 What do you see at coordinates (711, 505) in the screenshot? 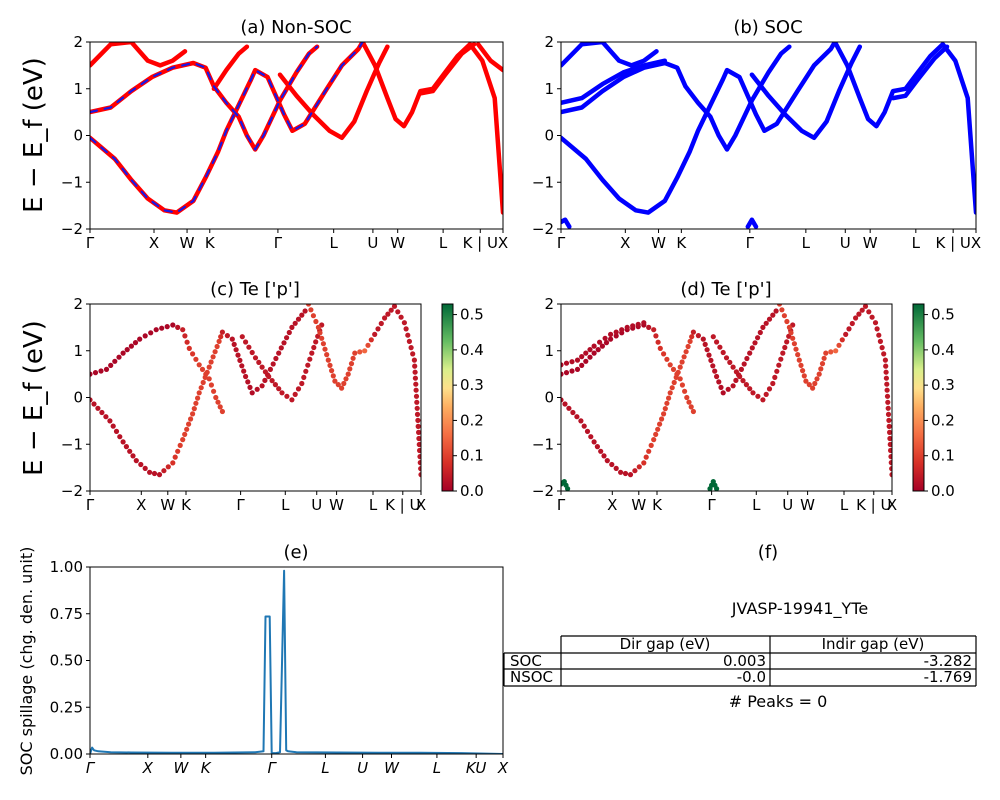
I see `x-tick-label: Γ` at bounding box center [711, 505].